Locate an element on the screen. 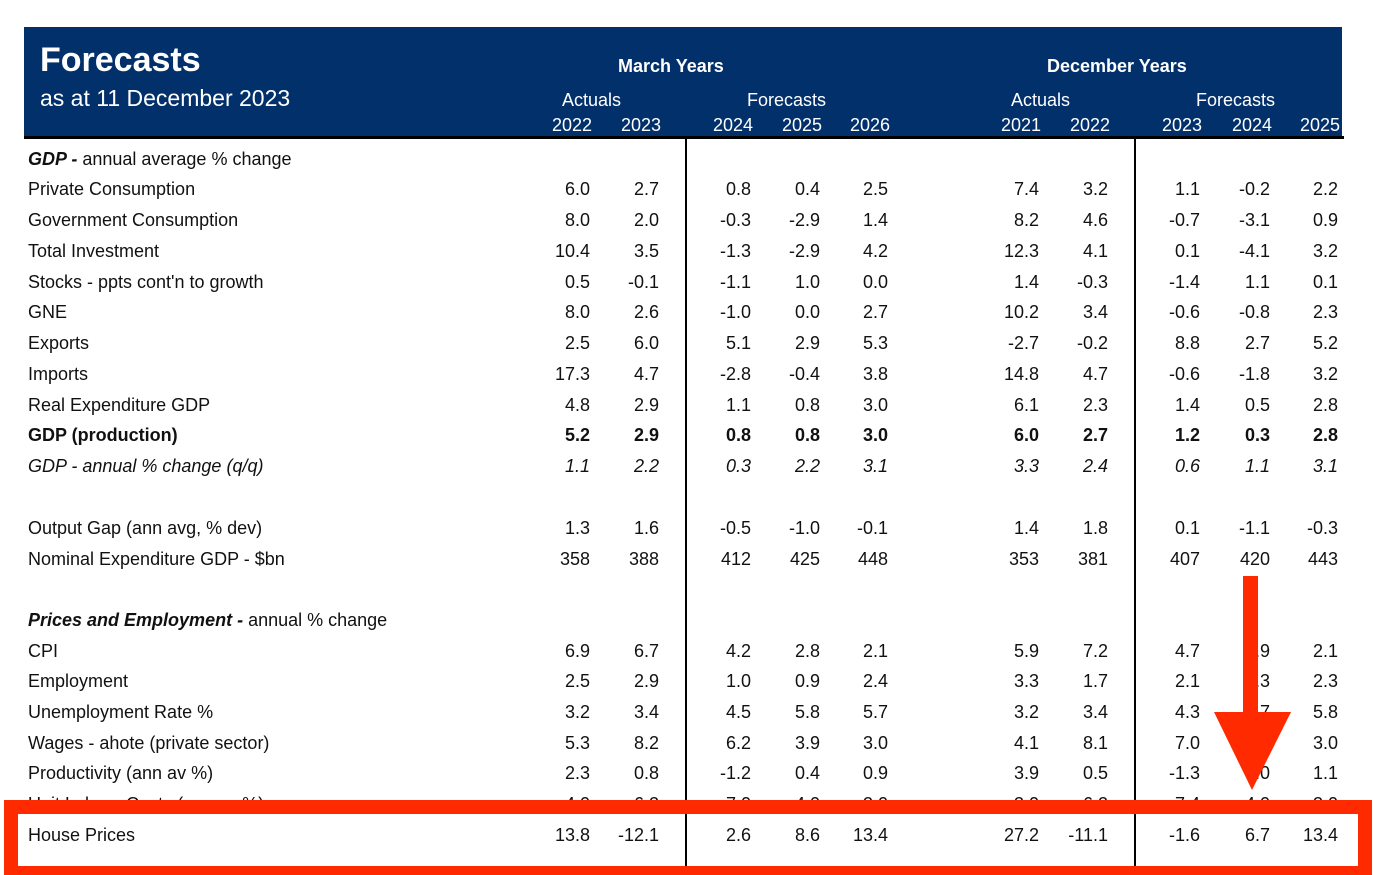 The image size is (1400, 875). dec-actuals-label: Actuals is located at coordinates (1041, 100).